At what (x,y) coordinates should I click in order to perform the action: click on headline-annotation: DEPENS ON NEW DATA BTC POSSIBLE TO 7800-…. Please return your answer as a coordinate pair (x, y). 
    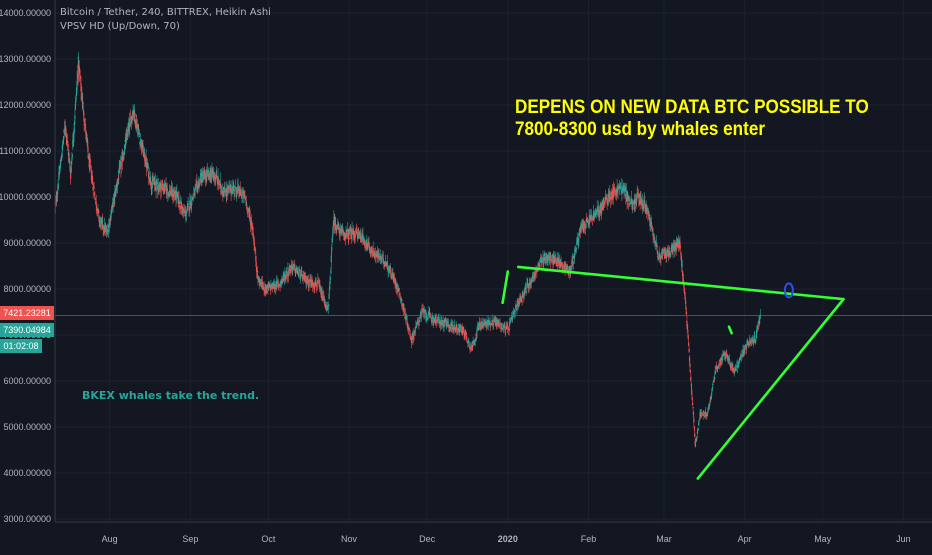
    Looking at the image, I should click on (692, 119).